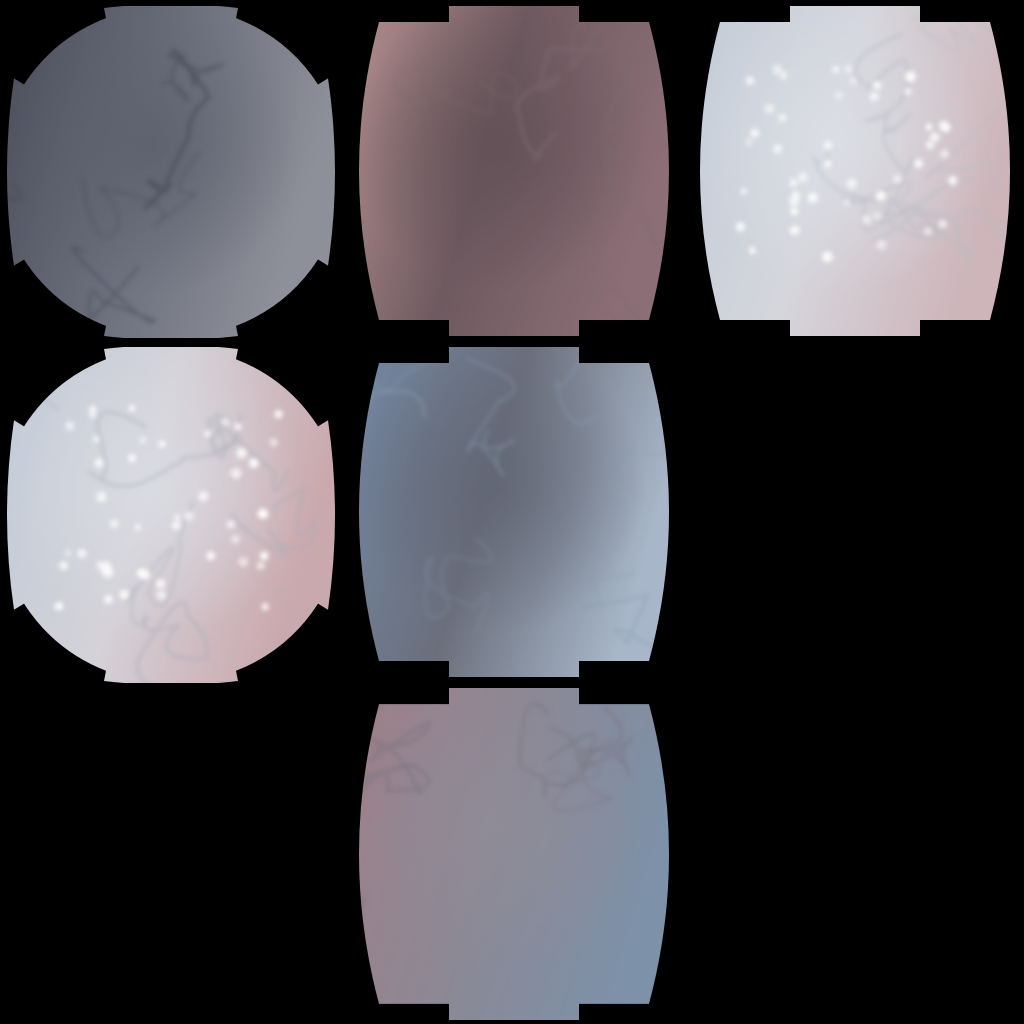 Image resolution: width=1024 pixels, height=1024 pixels. I want to click on face-tr-graphic, so click(855, 171).